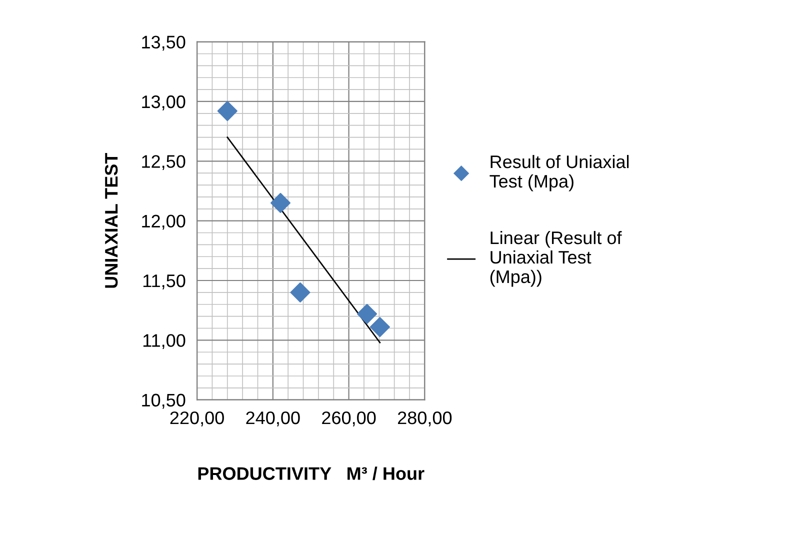  Describe the element at coordinates (311, 473) in the screenshot. I see `x-axis-title: PRODUCTIVITY M³ / Hour` at that location.